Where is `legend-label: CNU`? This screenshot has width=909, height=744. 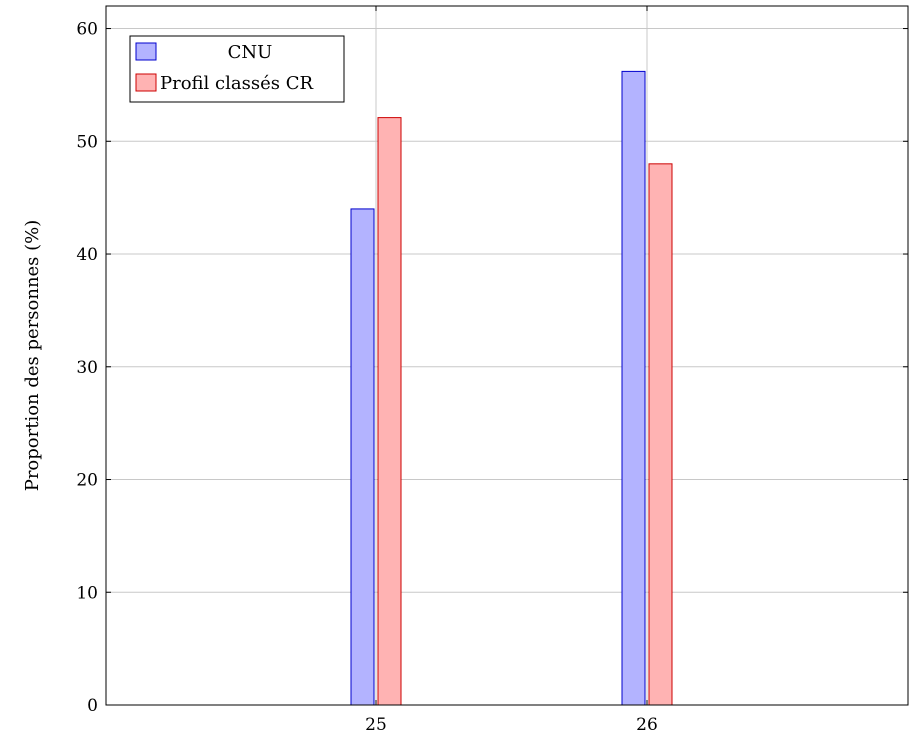 legend-label: CNU is located at coordinates (250, 52).